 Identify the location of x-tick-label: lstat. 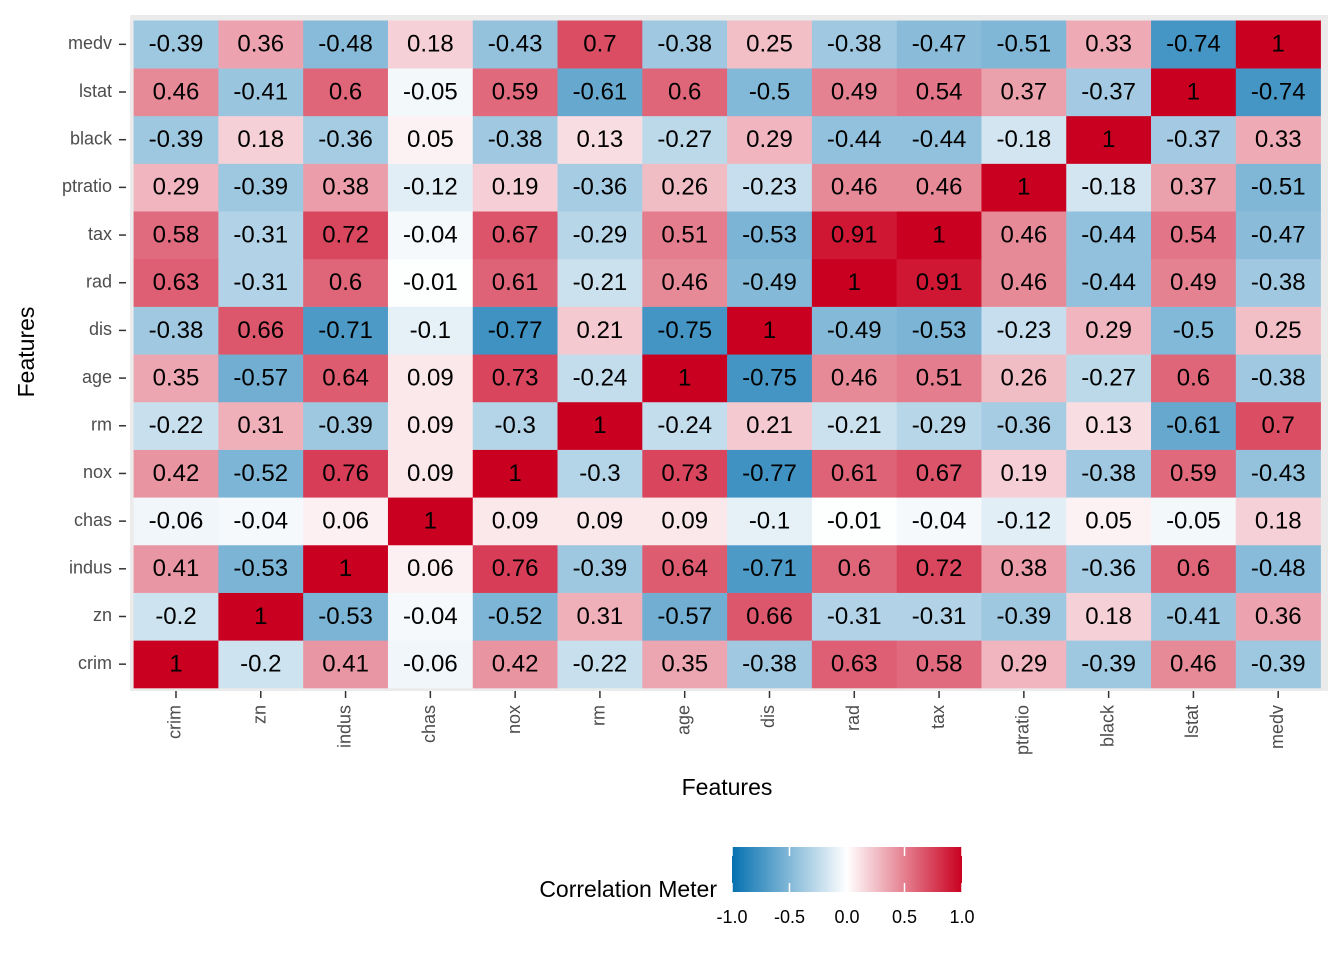
(1192, 721).